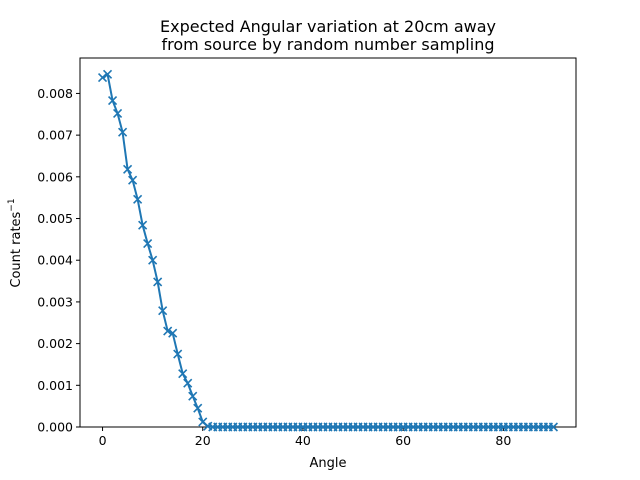 This screenshot has height=480, width=640. I want to click on y-tick-label: 0.004, so click(55, 260).